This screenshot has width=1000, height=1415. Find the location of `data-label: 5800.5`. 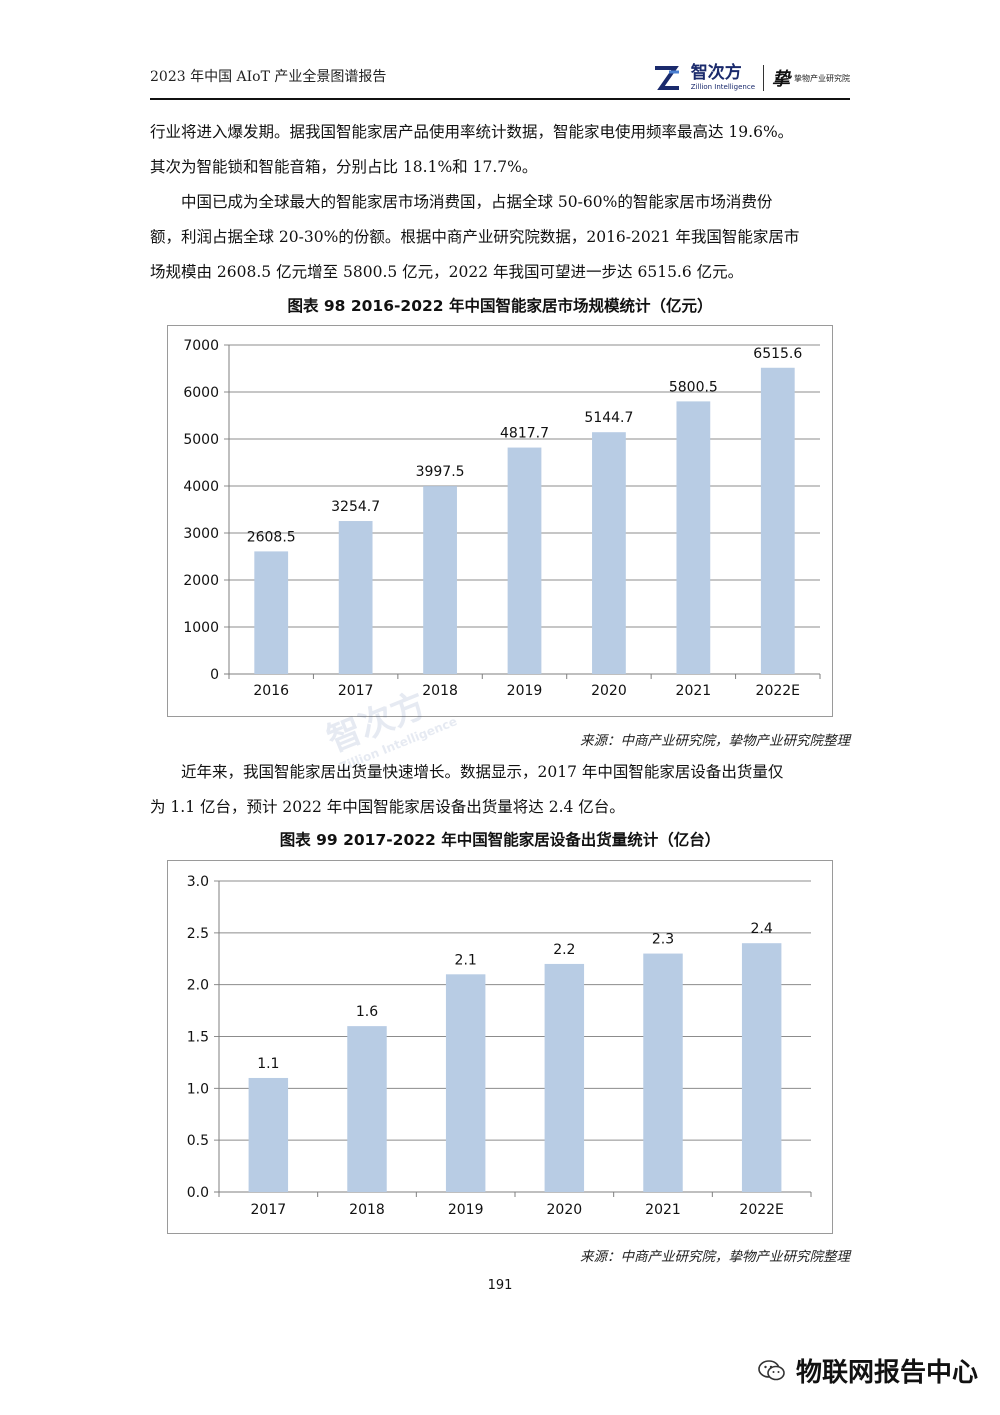

data-label: 5800.5 is located at coordinates (693, 387).